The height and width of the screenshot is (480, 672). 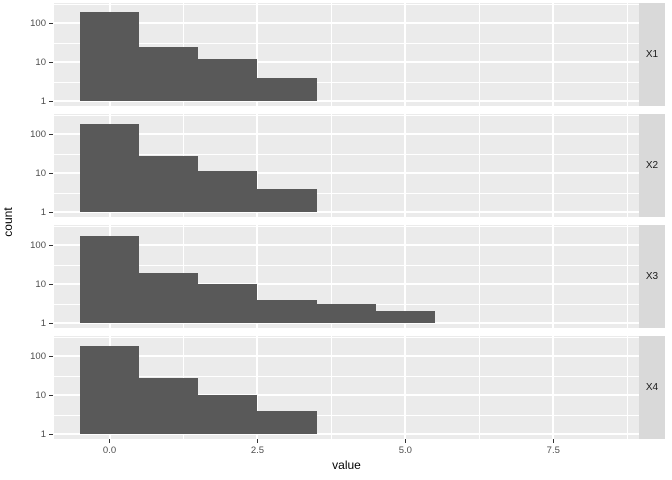 I want to click on facet-strip: X1, so click(x=652, y=54).